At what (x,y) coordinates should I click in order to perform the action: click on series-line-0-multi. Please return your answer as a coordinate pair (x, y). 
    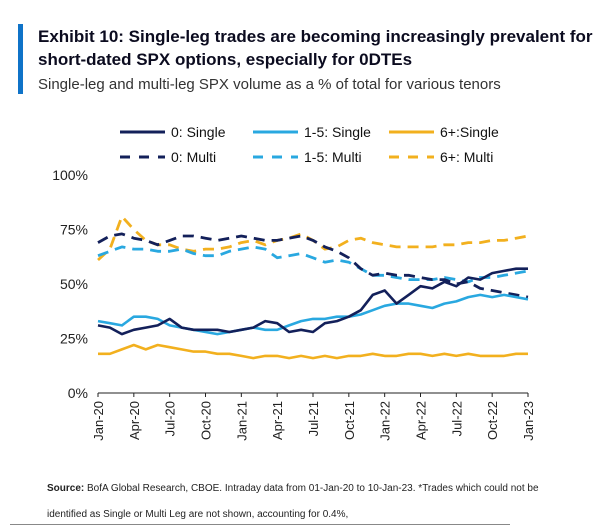
    Looking at the image, I should click on (313, 265).